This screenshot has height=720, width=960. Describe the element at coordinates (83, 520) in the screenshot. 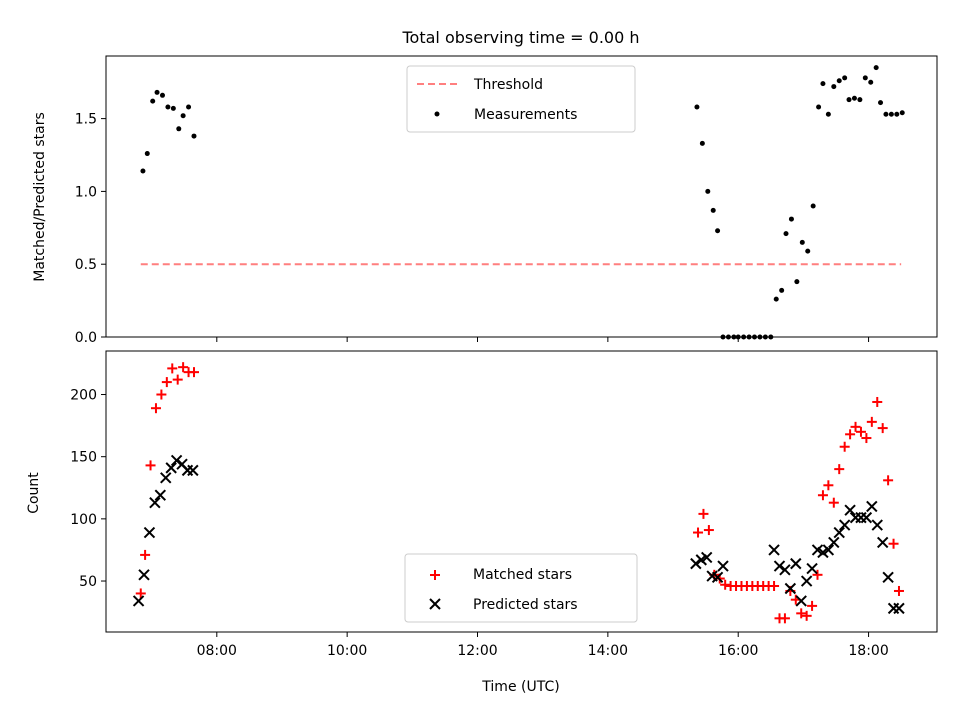

I see `y-tick-label: 100` at that location.